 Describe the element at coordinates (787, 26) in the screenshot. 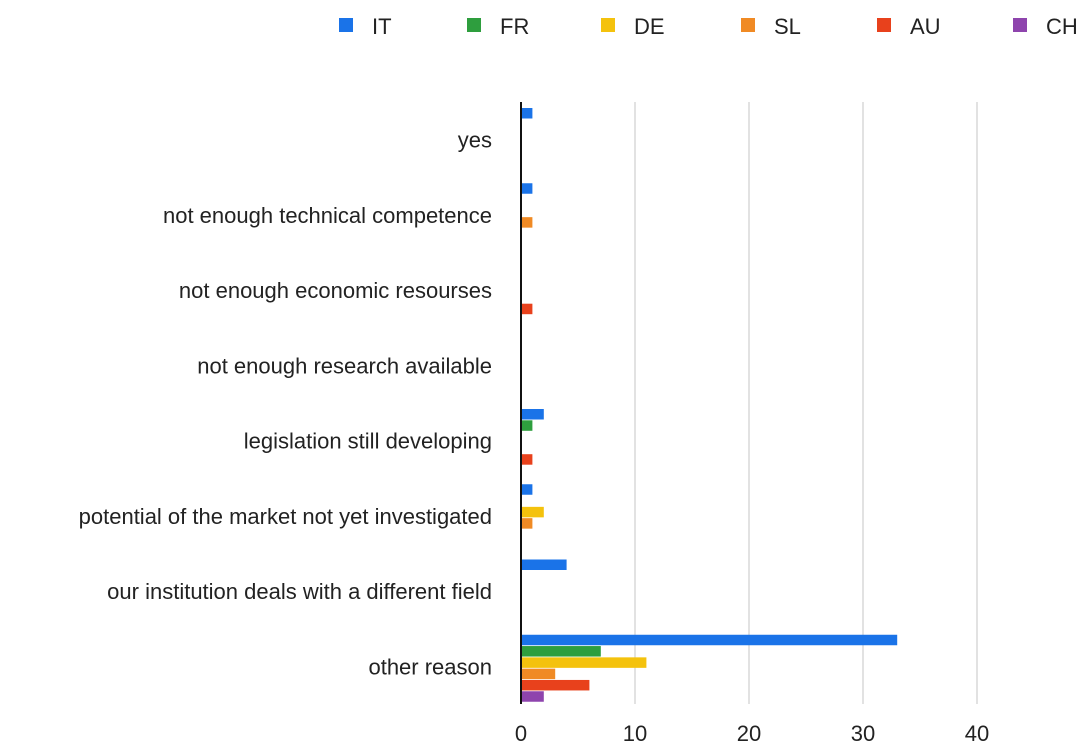

I see `legend-label-sl: SL` at that location.